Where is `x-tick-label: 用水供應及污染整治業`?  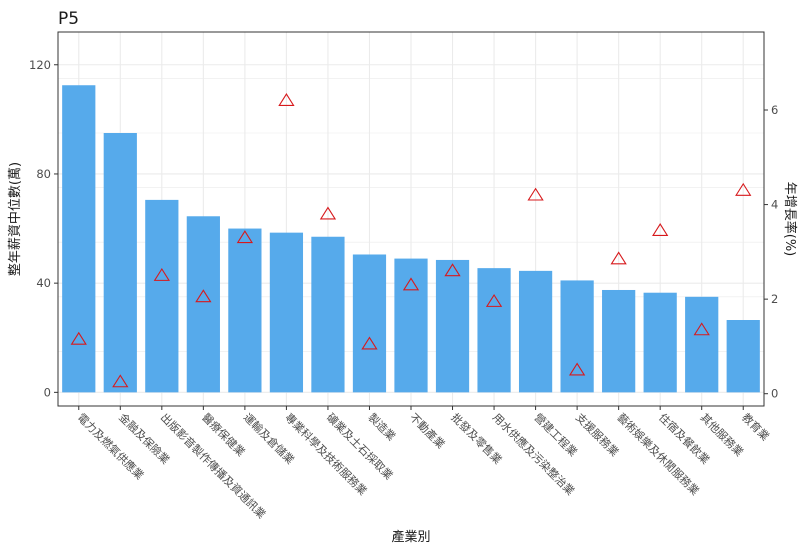 x-tick-label: 用水供應及污染整治業 is located at coordinates (534, 454).